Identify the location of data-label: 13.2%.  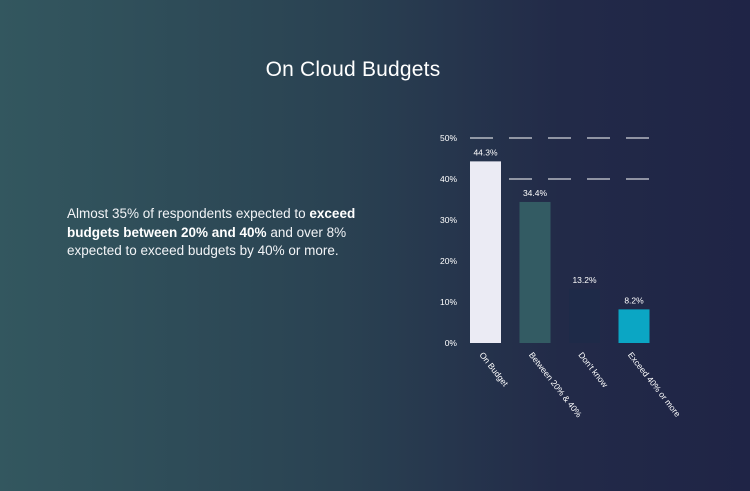
(584, 280).